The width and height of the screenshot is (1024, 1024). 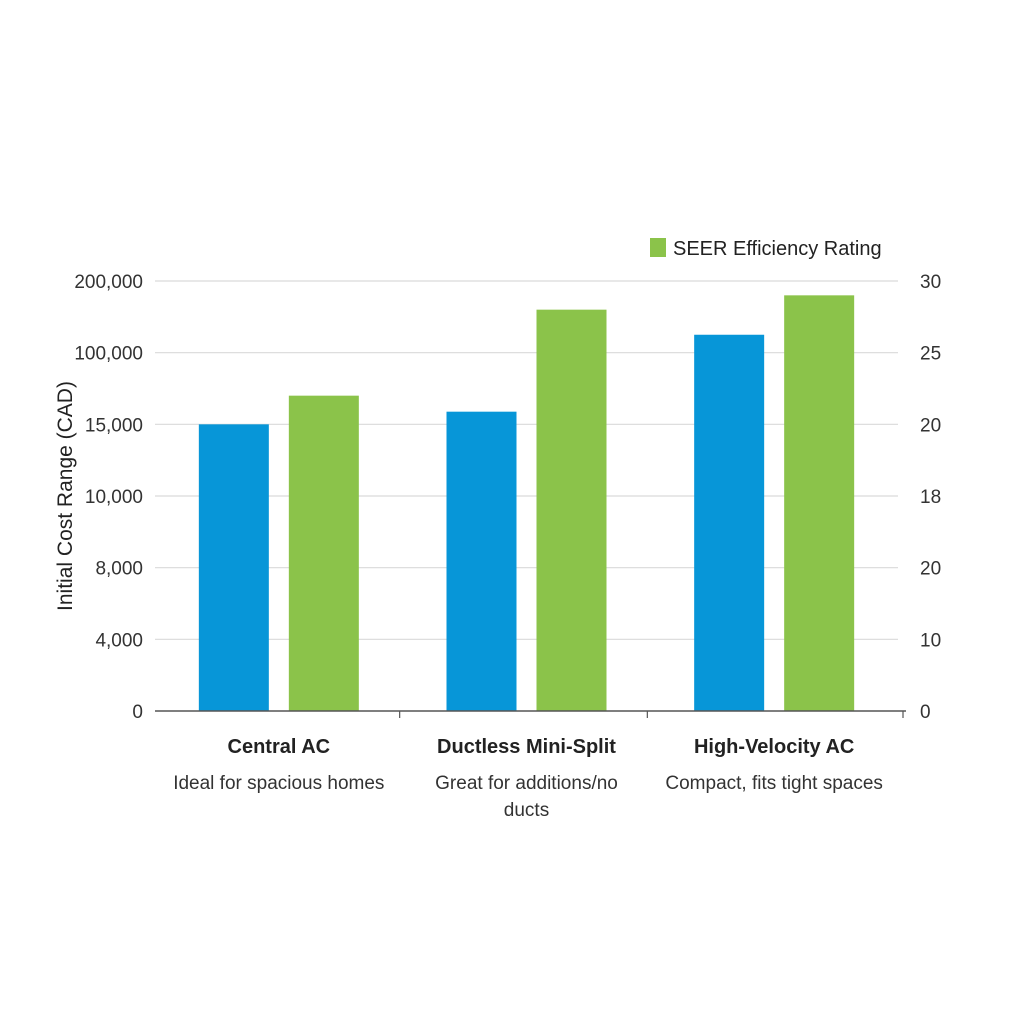 I want to click on left-tick-label: 0, so click(x=137, y=712).